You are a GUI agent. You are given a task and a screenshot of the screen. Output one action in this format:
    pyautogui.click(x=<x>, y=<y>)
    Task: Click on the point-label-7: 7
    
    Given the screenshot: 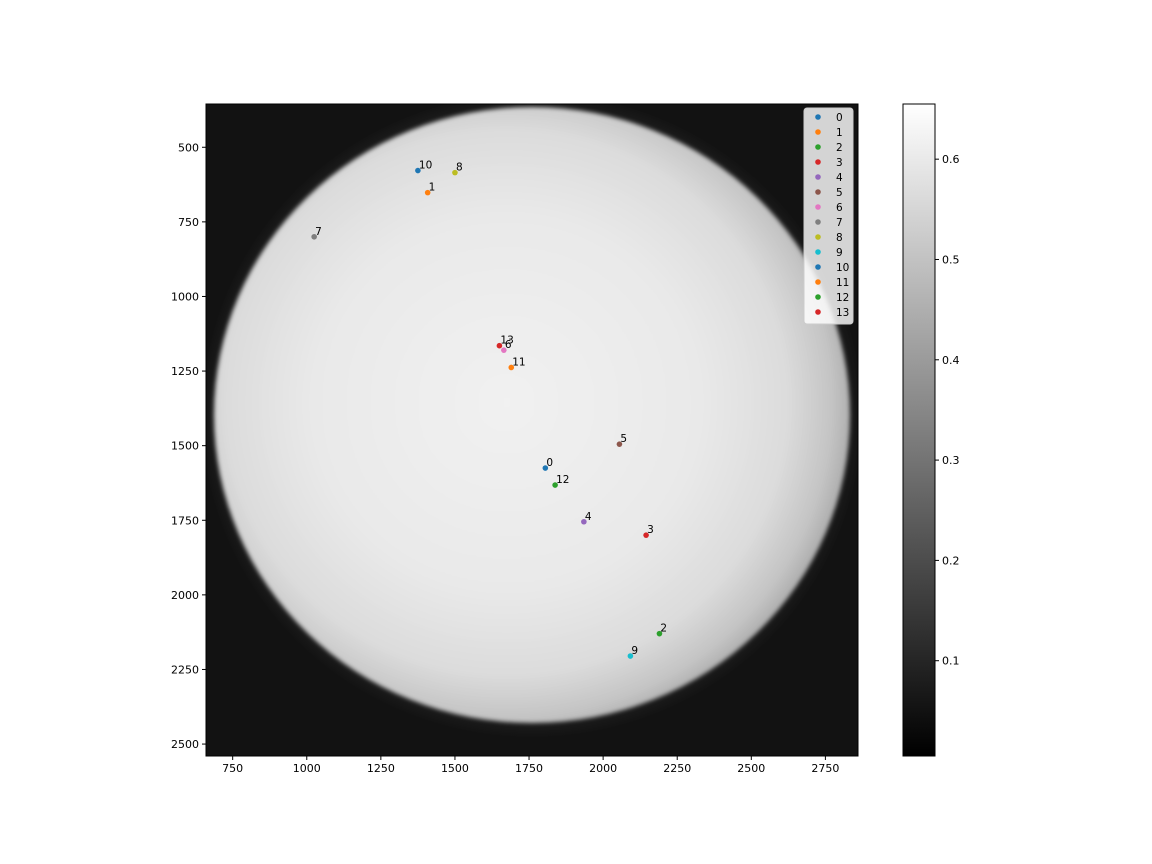 What is the action you would take?
    pyautogui.click(x=318, y=232)
    